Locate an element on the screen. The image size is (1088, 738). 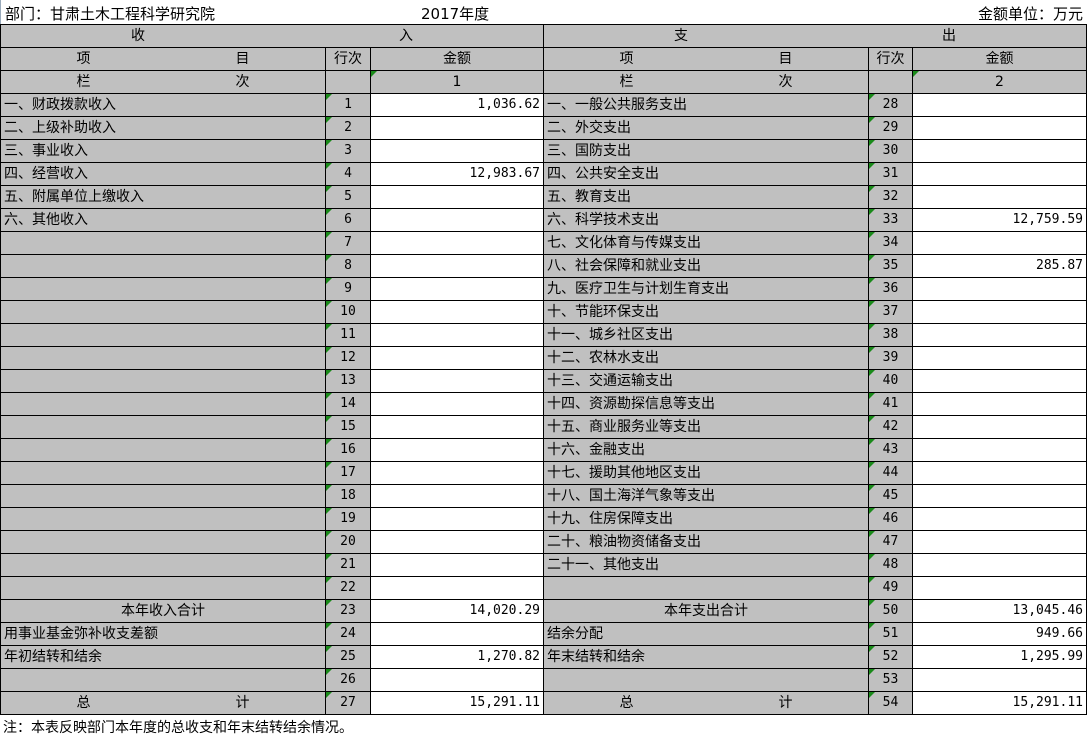
income-row-number: 6 is located at coordinates (348, 220).